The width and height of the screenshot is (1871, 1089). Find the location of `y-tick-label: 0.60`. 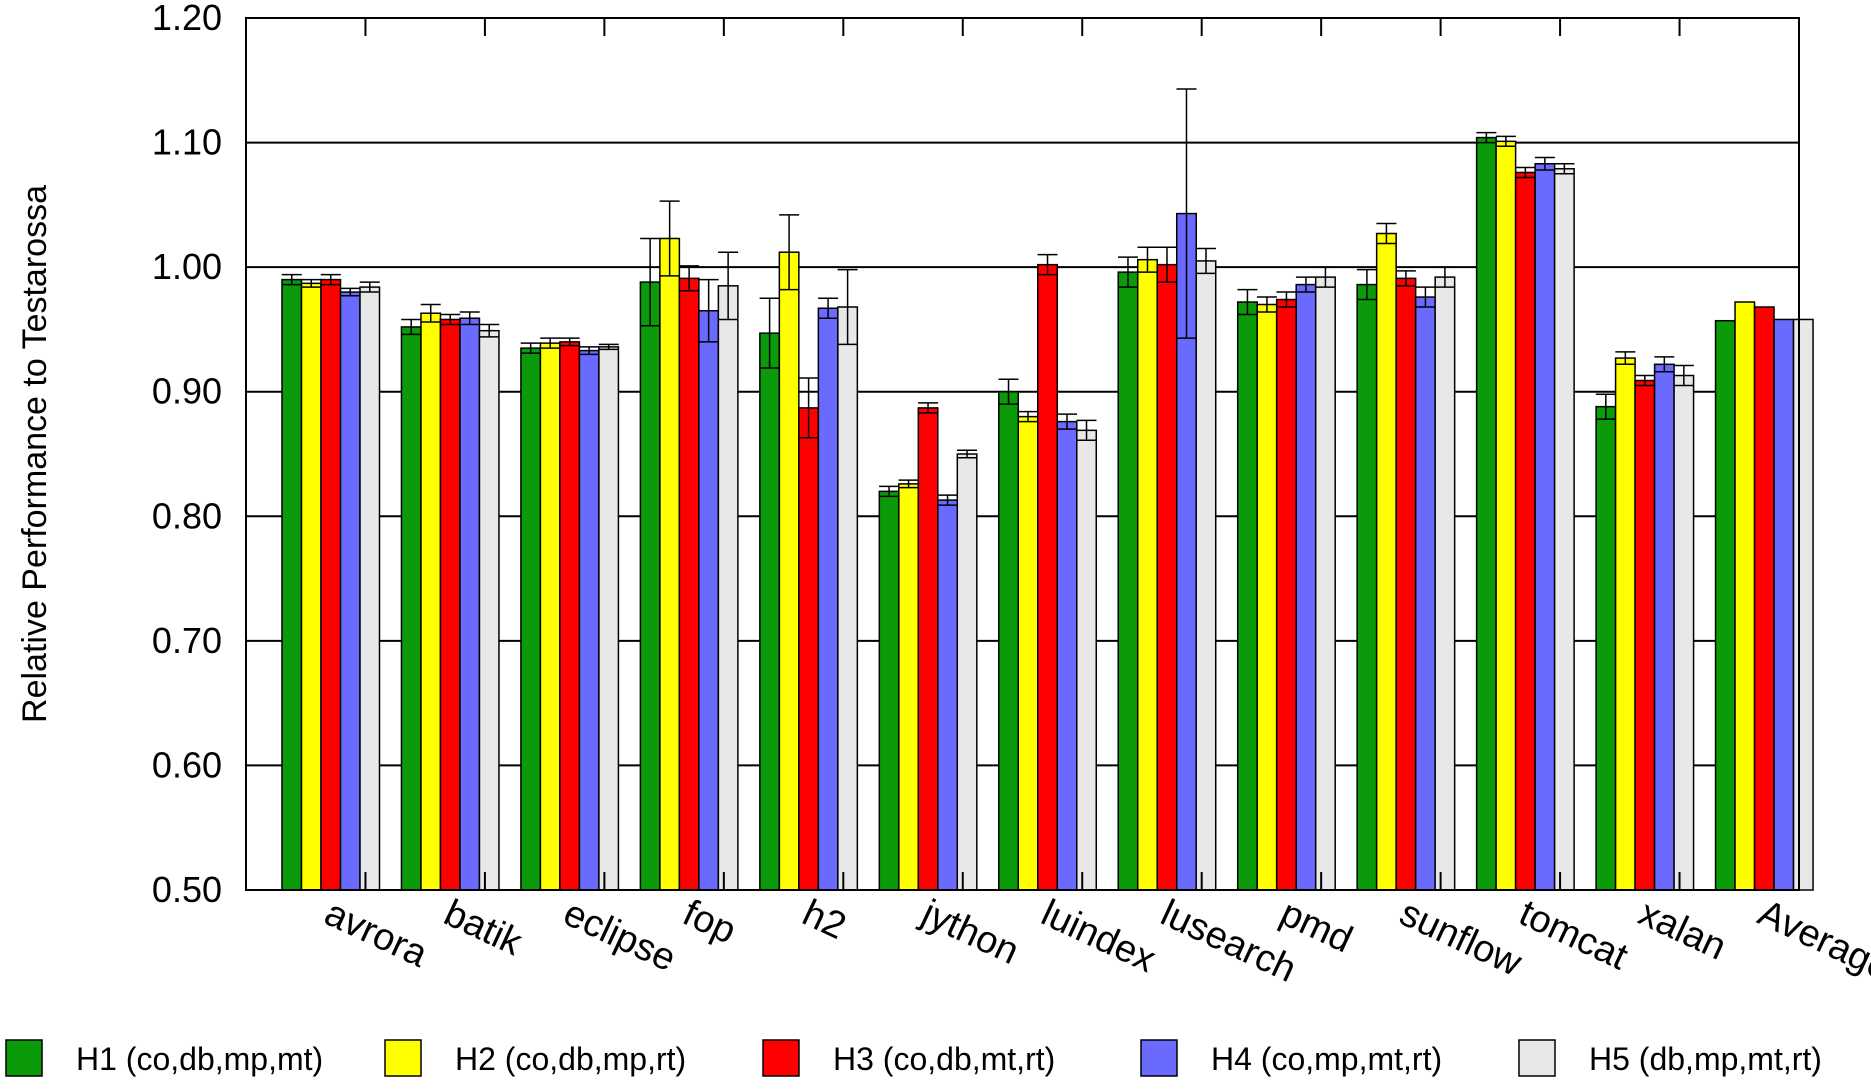

y-tick-label: 0.60 is located at coordinates (187, 764).